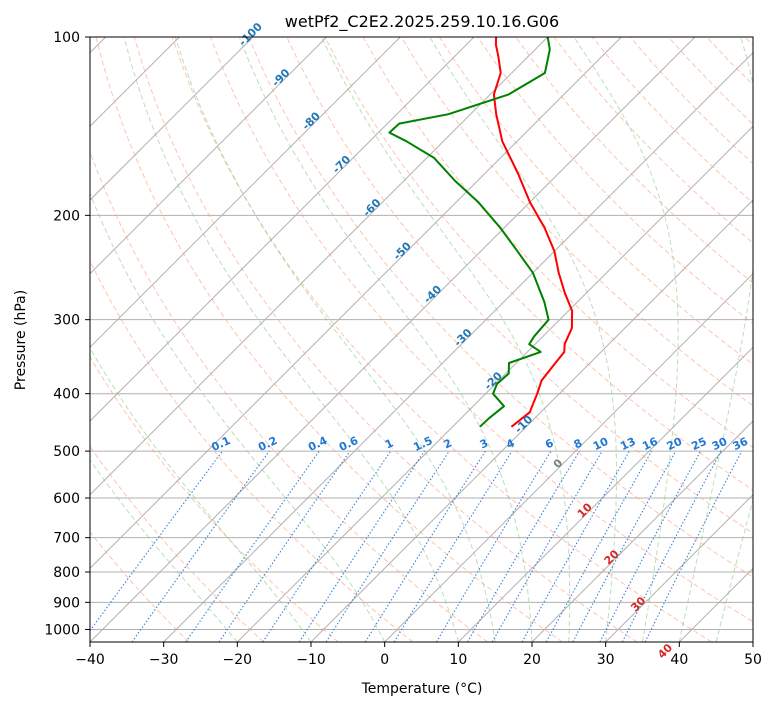 The height and width of the screenshot is (708, 775). What do you see at coordinates (679, 660) in the screenshot?
I see `x-tick-label: 40` at bounding box center [679, 660].